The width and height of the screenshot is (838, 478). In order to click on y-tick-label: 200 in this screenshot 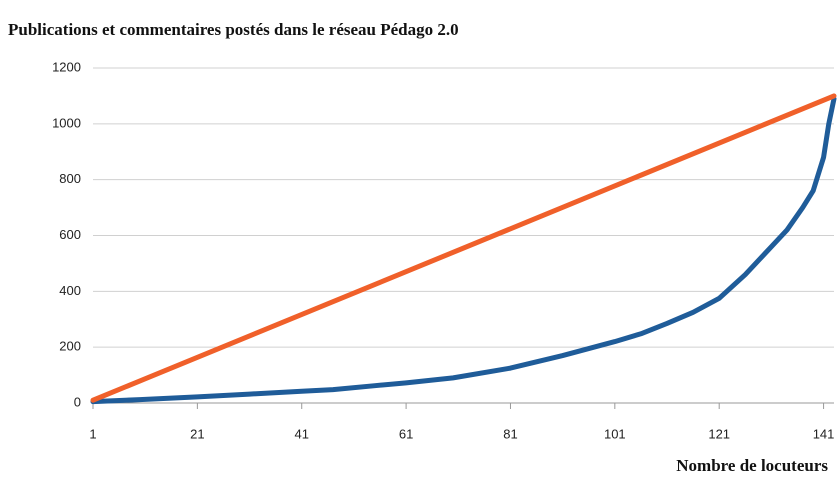, I will do `click(70, 346)`.